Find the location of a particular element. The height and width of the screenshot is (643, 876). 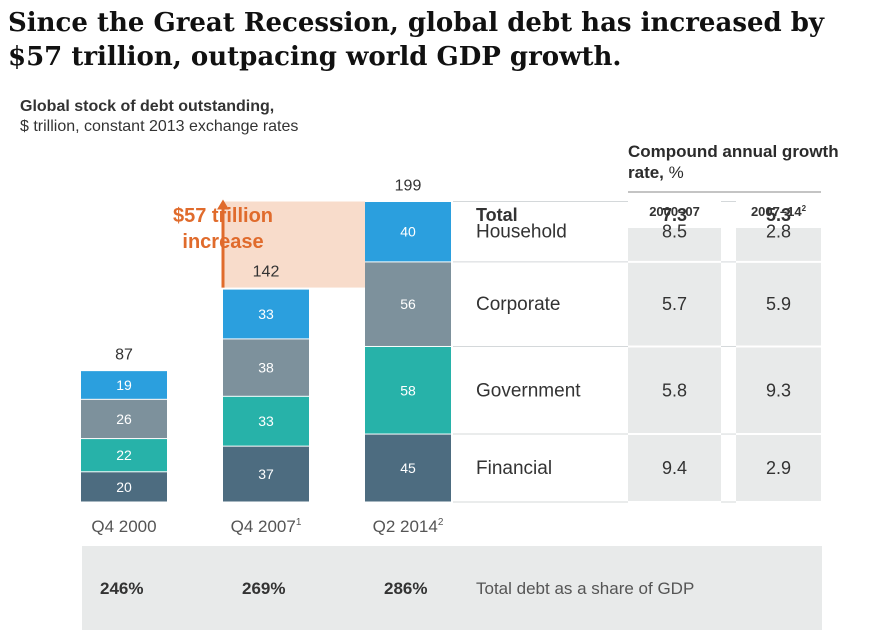

bar-segment-label: 58 is located at coordinates (408, 390).